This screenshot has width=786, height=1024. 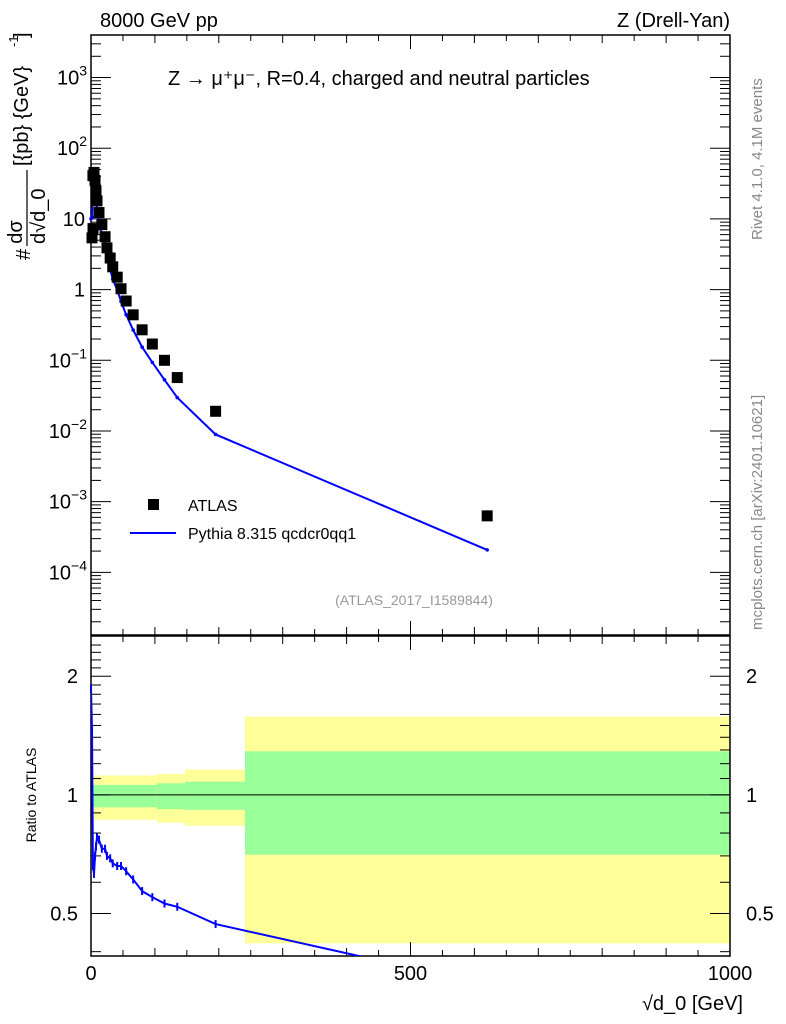 I want to click on mcplots-credit-text: mcplots.cern.ch [arXiv:2401.10621], so click(x=757, y=512).